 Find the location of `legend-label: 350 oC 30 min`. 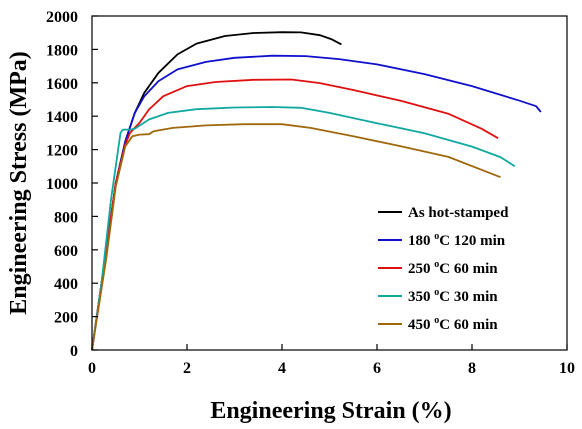

legend-label: 350 oC 30 min is located at coordinates (453, 296).